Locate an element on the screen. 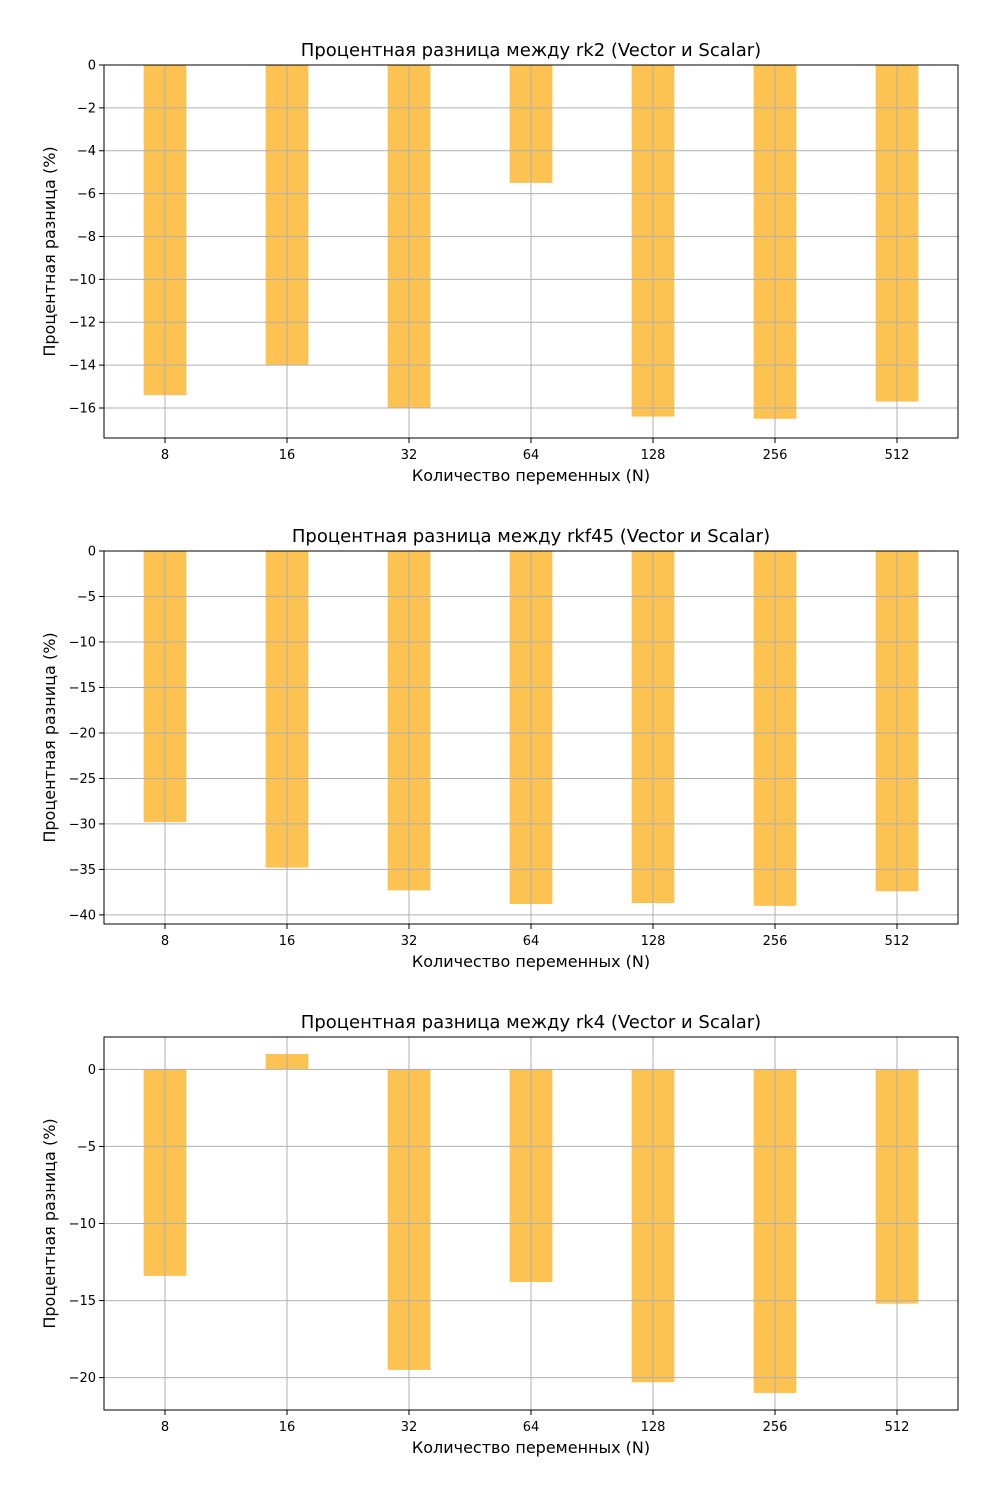 The image size is (1000, 1500). y-tick-label: −30 is located at coordinates (82, 824).